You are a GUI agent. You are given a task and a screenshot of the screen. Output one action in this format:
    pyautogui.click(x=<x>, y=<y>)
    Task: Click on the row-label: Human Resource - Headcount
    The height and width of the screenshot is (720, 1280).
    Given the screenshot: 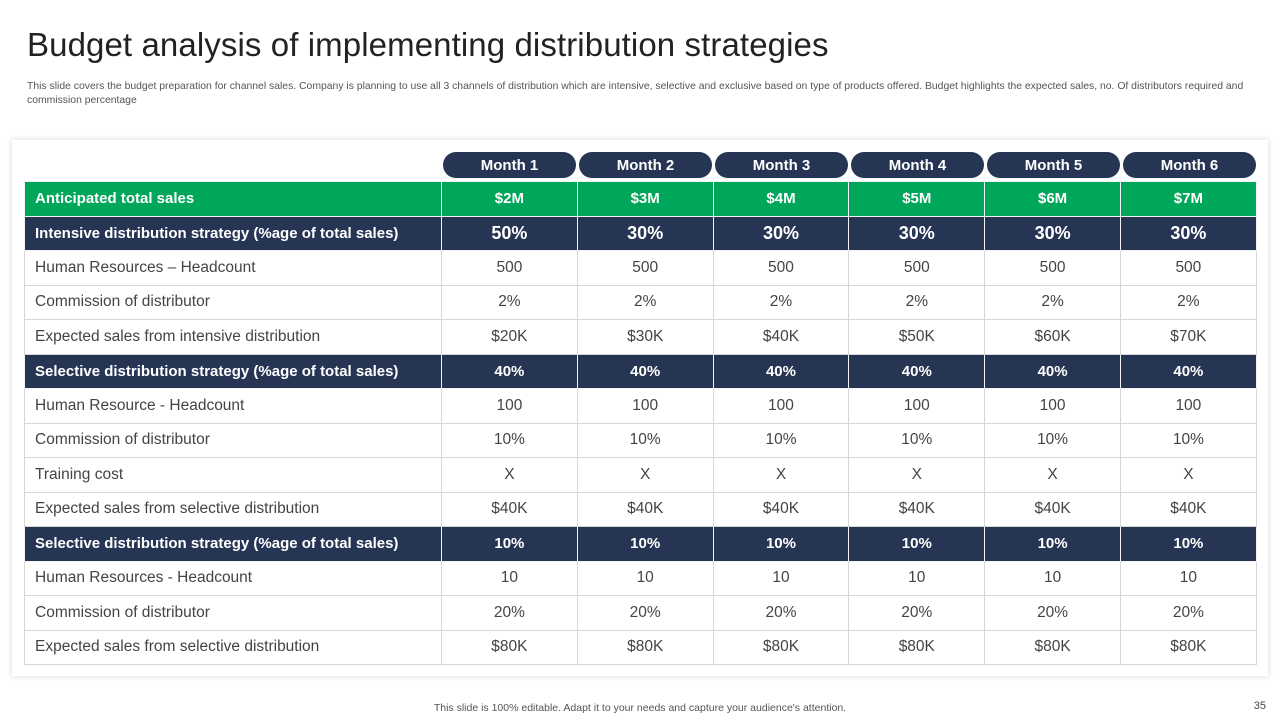 What is the action you would take?
    pyautogui.click(x=233, y=406)
    